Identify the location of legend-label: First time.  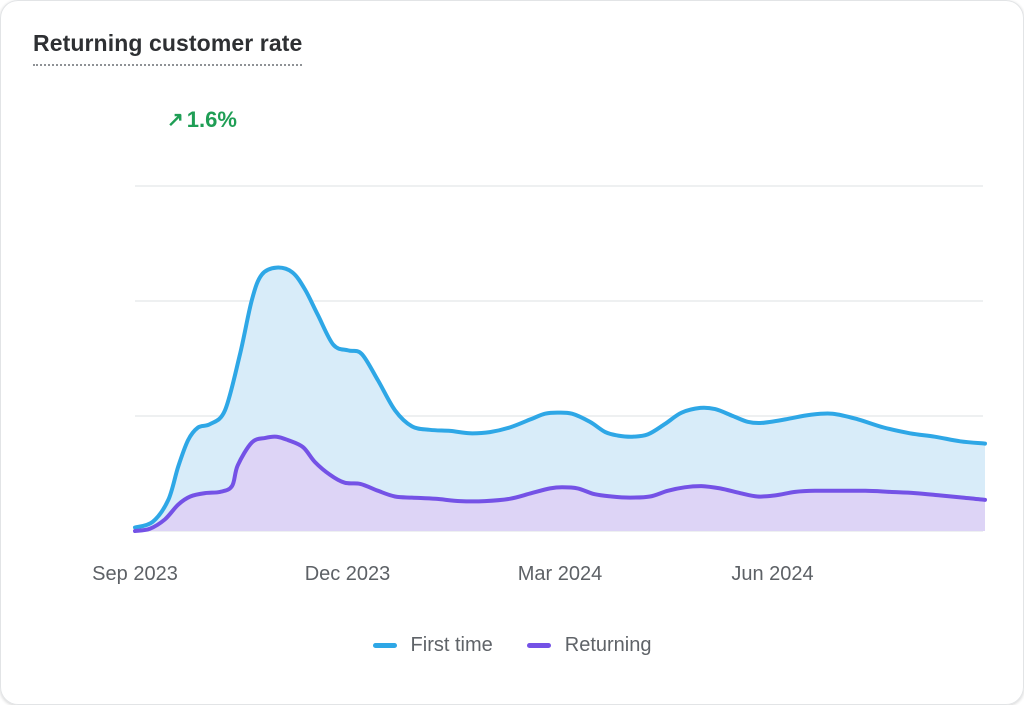
(451, 645).